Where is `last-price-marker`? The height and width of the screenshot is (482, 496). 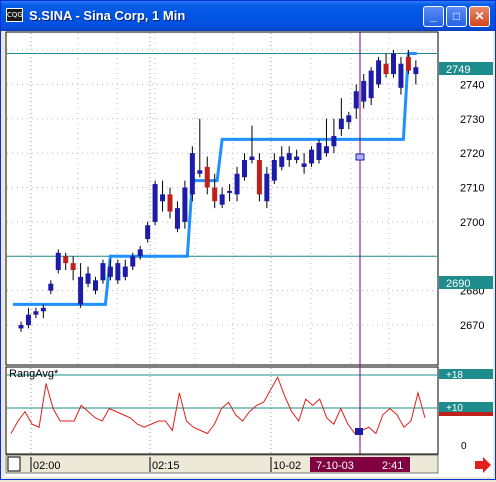 last-price-marker is located at coordinates (466, 68).